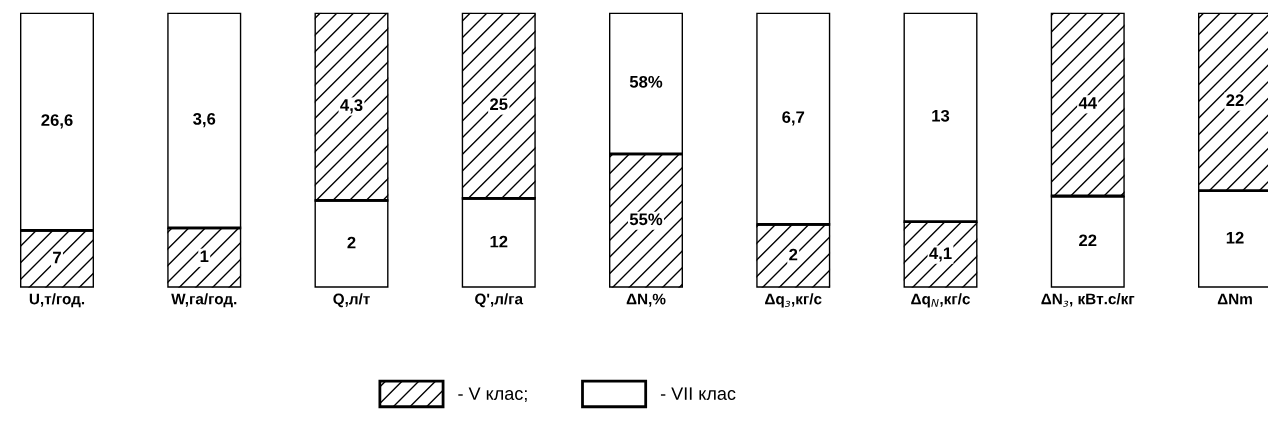 This screenshot has width=1268, height=423. Describe the element at coordinates (204, 120) in the screenshot. I see `data-label: 3,6` at that location.